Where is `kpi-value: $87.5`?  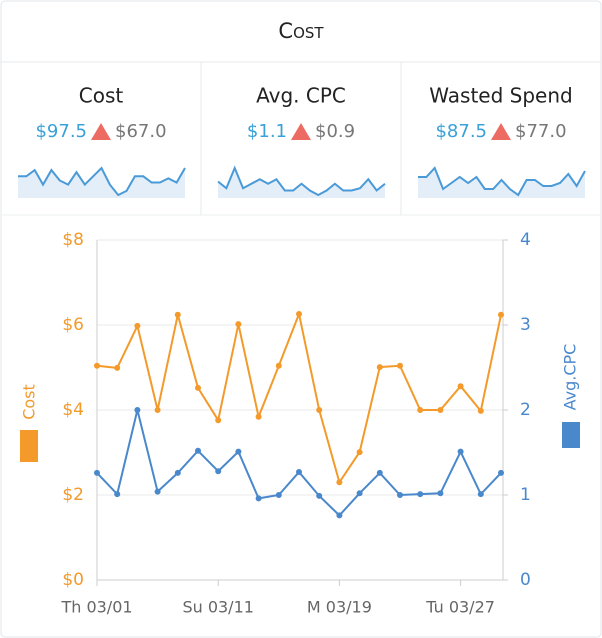 kpi-value: $87.5 is located at coordinates (461, 131).